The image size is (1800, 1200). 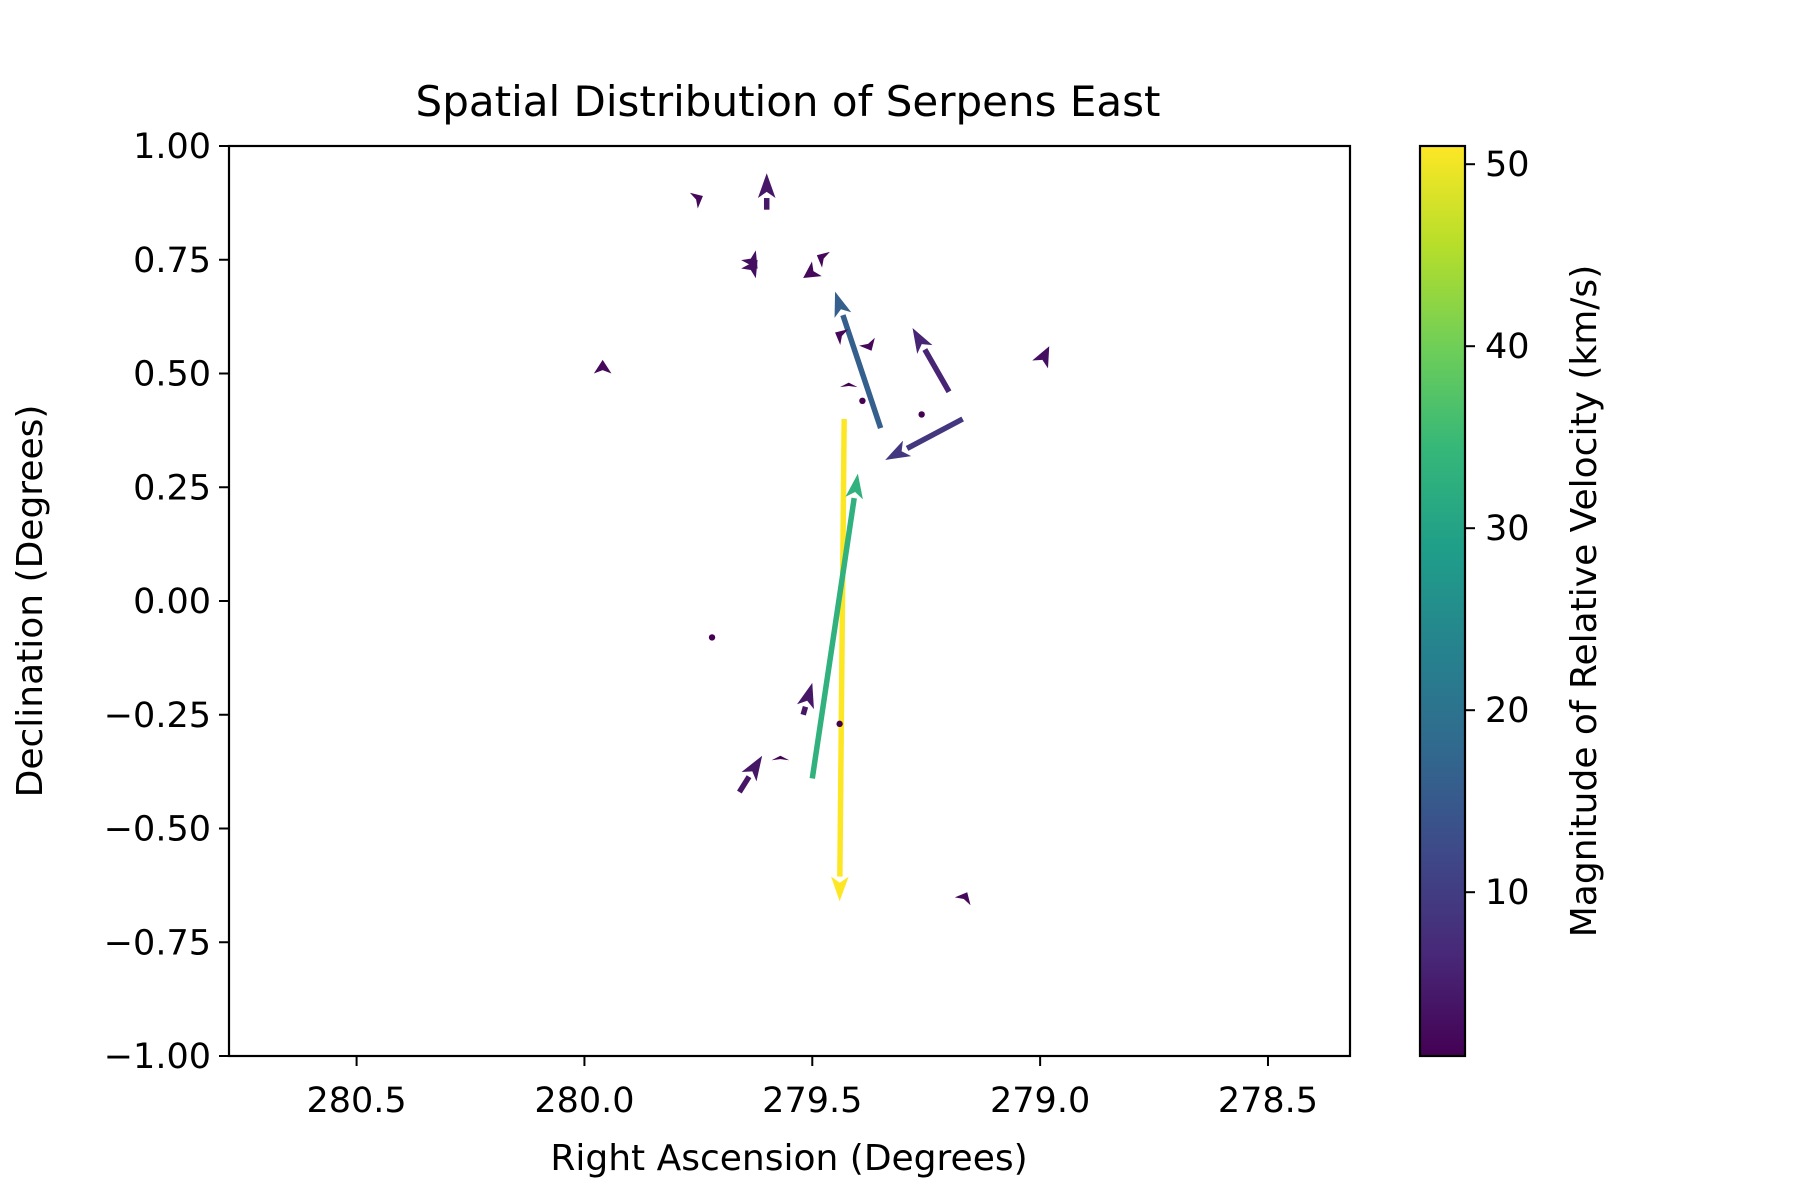 I want to click on y-tick-label: −0.25, so click(x=157, y=716).